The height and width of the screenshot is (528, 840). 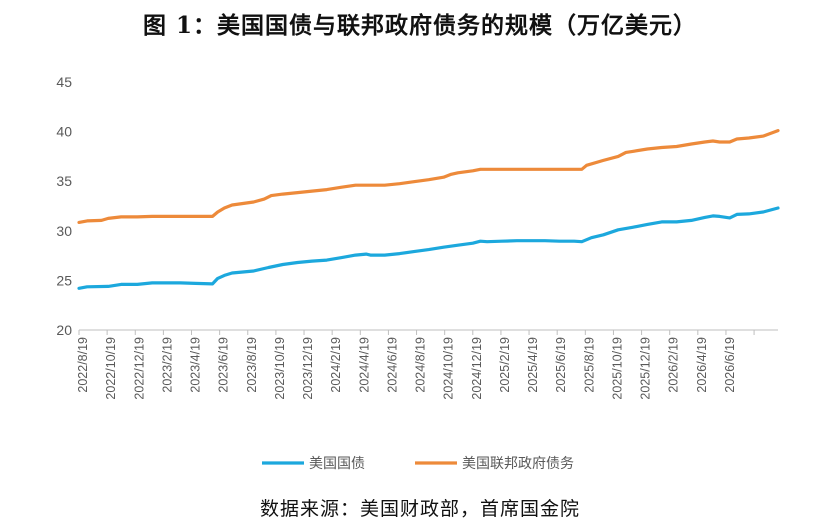 What do you see at coordinates (64, 181) in the screenshot?
I see `y-tick-label: 35` at bounding box center [64, 181].